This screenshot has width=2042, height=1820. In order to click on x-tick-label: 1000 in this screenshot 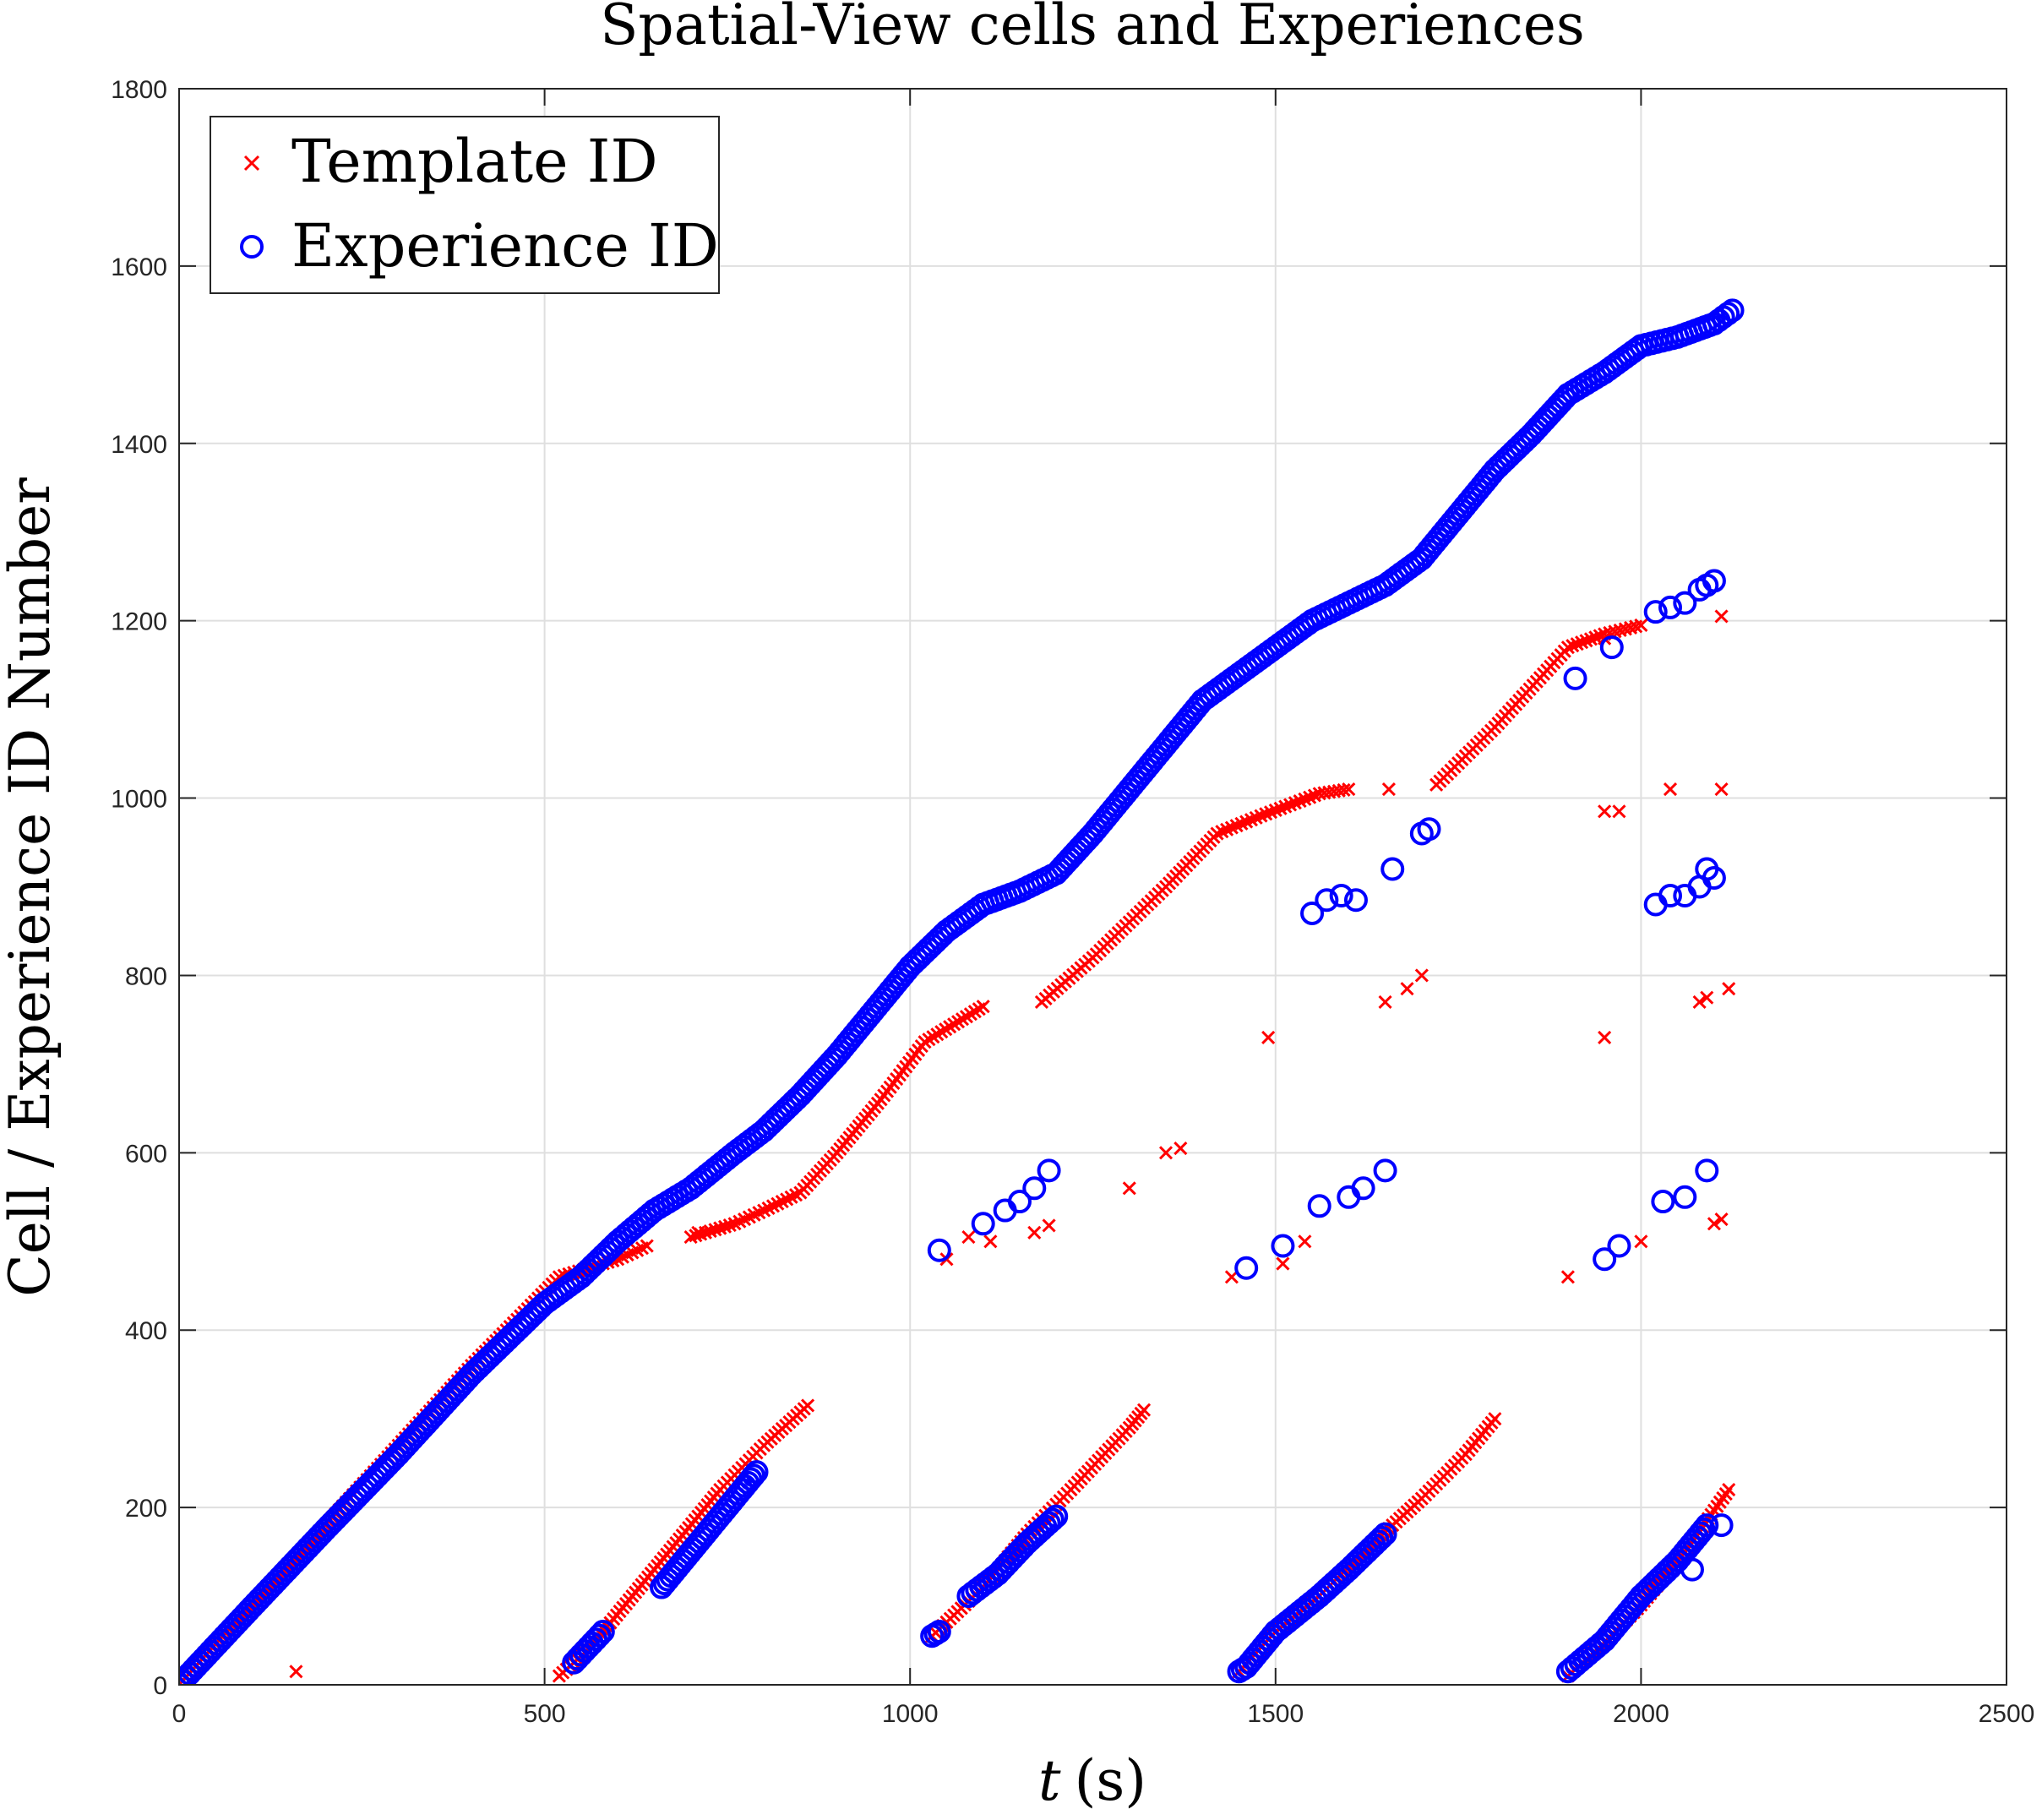, I will do `click(911, 1714)`.